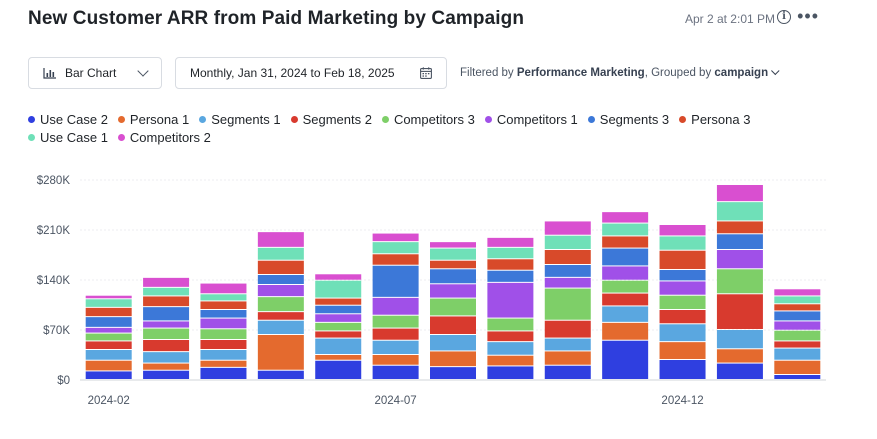  I want to click on group-value: campaign, so click(741, 73).